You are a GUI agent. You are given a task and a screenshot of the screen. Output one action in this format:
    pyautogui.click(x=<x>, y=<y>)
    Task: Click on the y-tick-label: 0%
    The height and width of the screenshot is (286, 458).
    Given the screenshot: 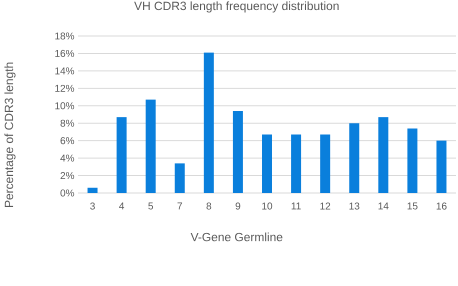 What is the action you would take?
    pyautogui.click(x=67, y=193)
    